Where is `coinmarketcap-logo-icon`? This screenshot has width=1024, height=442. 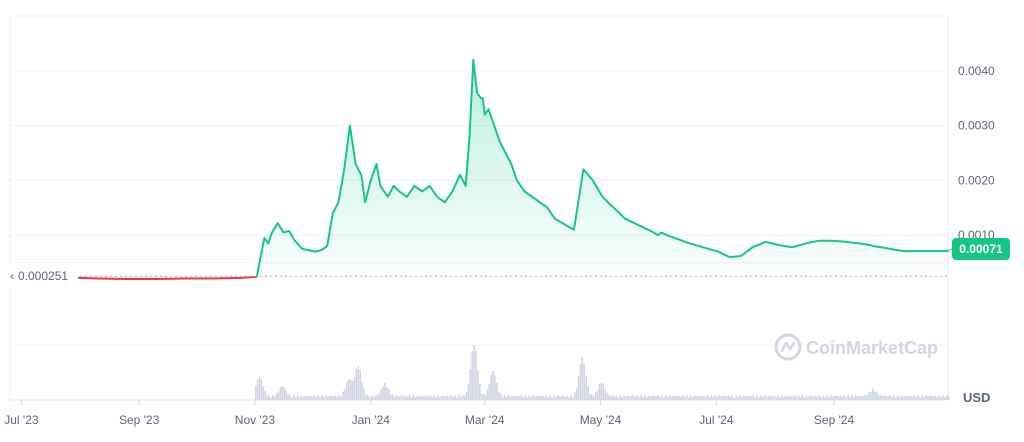 coinmarketcap-logo-icon is located at coordinates (788, 347).